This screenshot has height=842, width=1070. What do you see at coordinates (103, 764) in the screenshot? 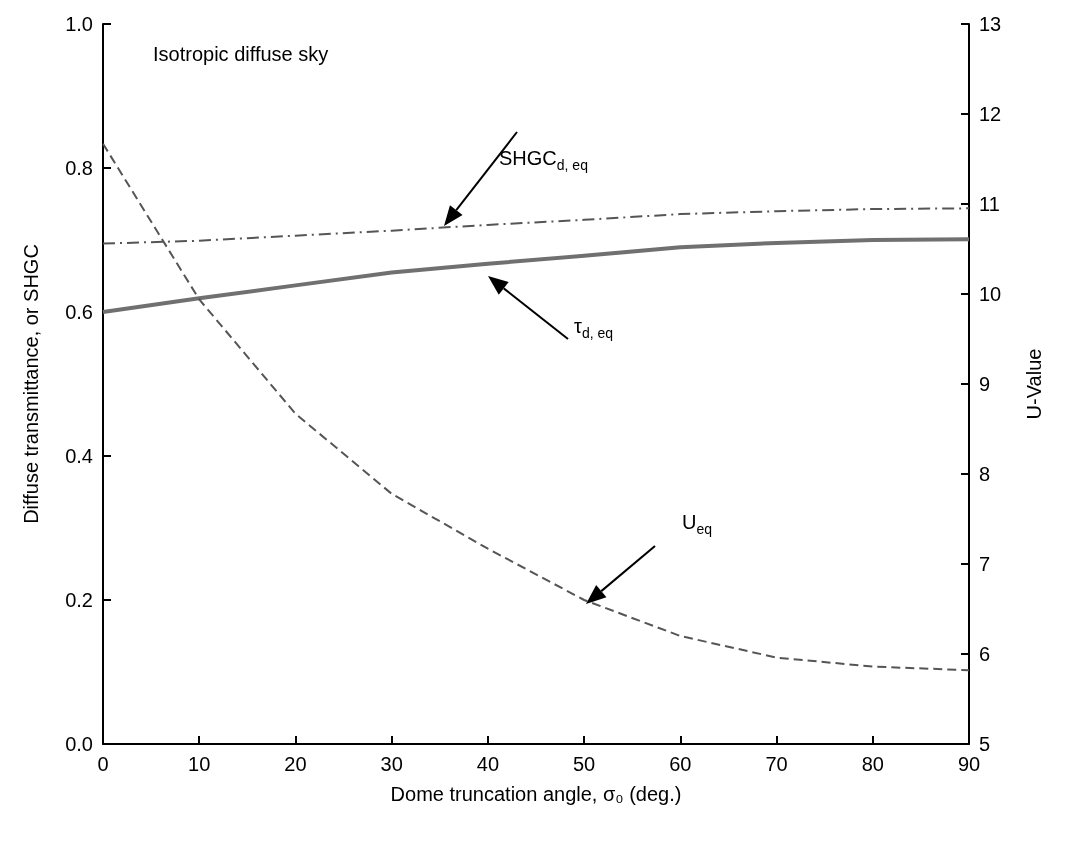
I see `x-tick-label: 0` at bounding box center [103, 764].